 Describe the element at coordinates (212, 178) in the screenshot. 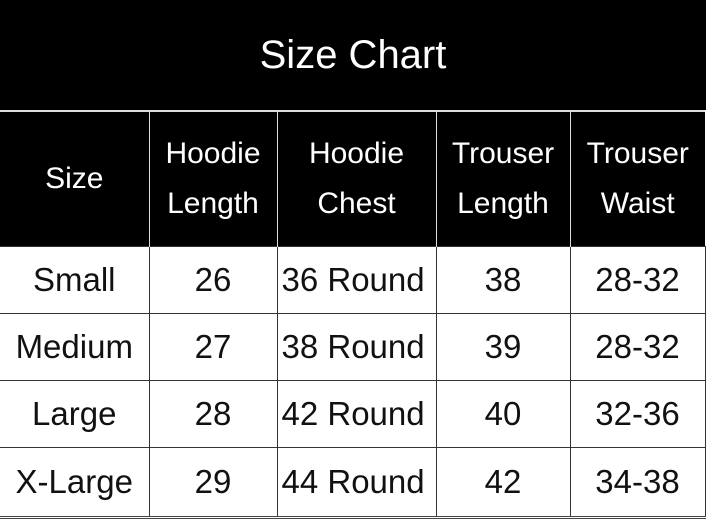

I see `header-hoodie-length: Hoodie Length` at that location.